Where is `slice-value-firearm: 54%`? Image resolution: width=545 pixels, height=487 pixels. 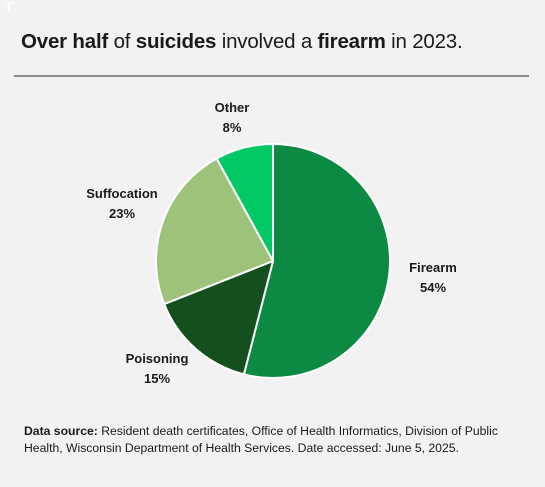 slice-value-firearm: 54% is located at coordinates (433, 287).